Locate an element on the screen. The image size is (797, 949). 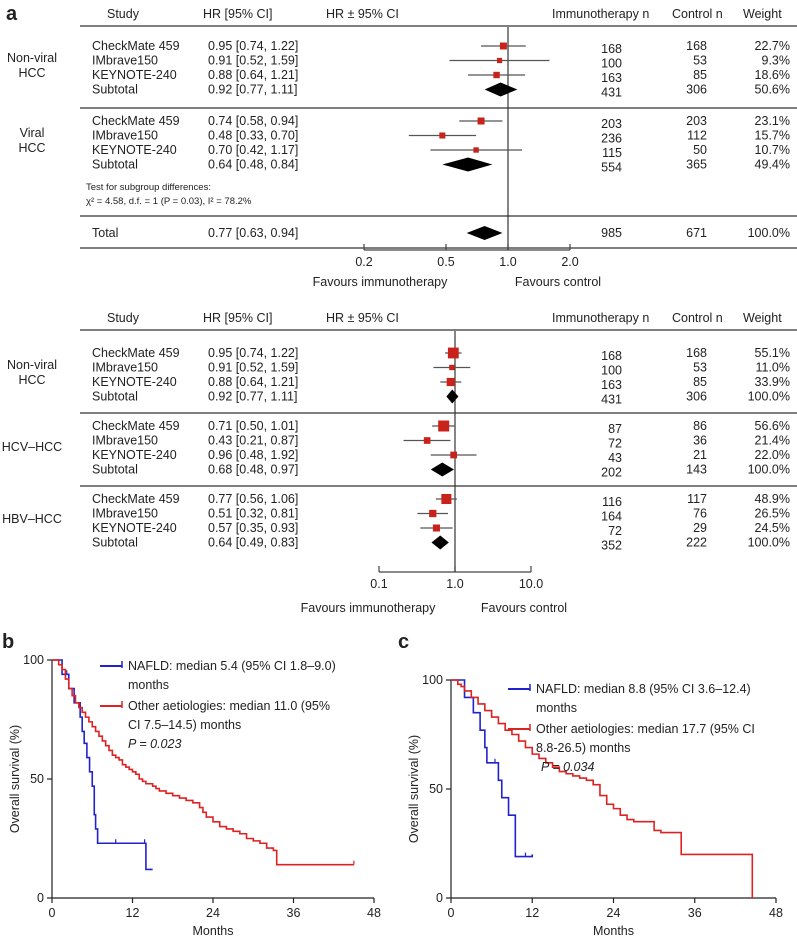
group-label: HBV–HCC is located at coordinates (32, 519).